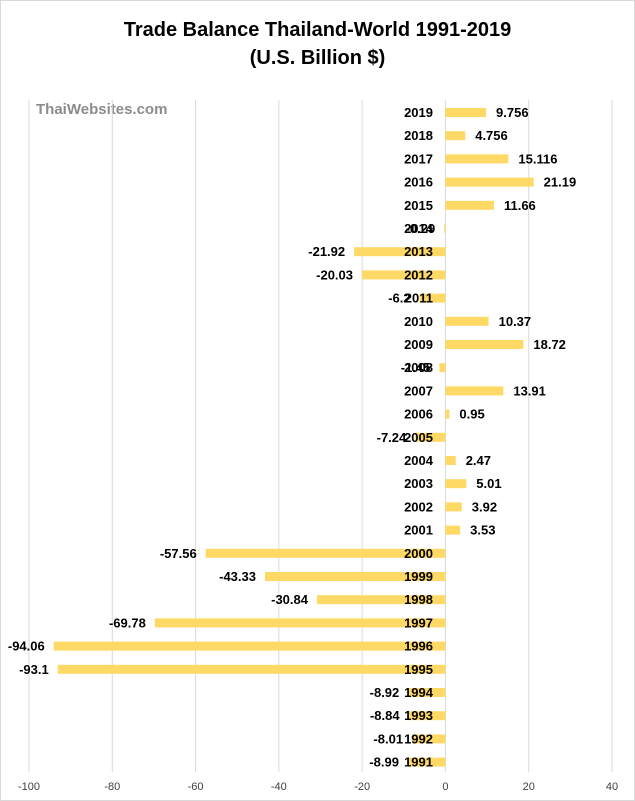  Describe the element at coordinates (419, 460) in the screenshot. I see `category-label: 2004` at that location.